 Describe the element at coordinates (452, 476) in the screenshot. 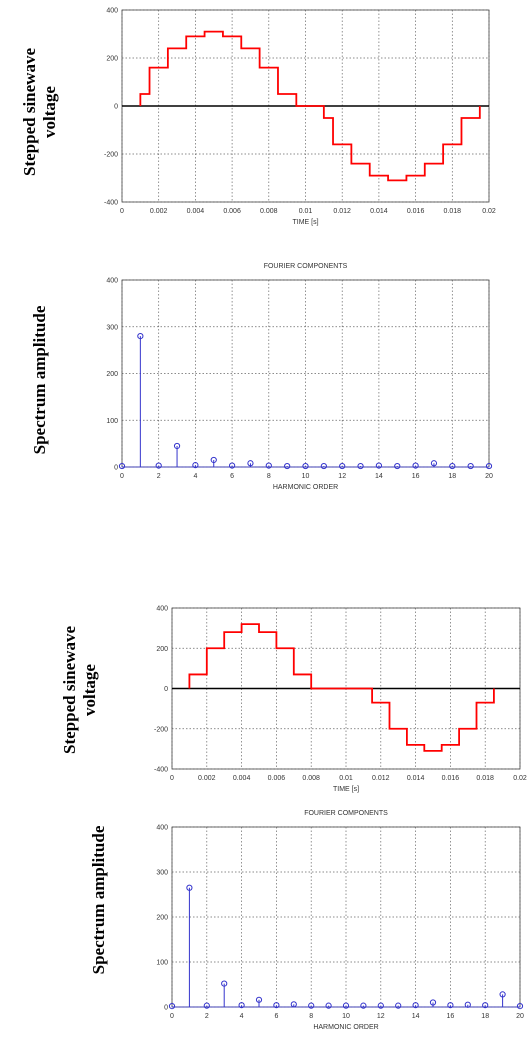

I see `x-tick-label: 18` at that location.